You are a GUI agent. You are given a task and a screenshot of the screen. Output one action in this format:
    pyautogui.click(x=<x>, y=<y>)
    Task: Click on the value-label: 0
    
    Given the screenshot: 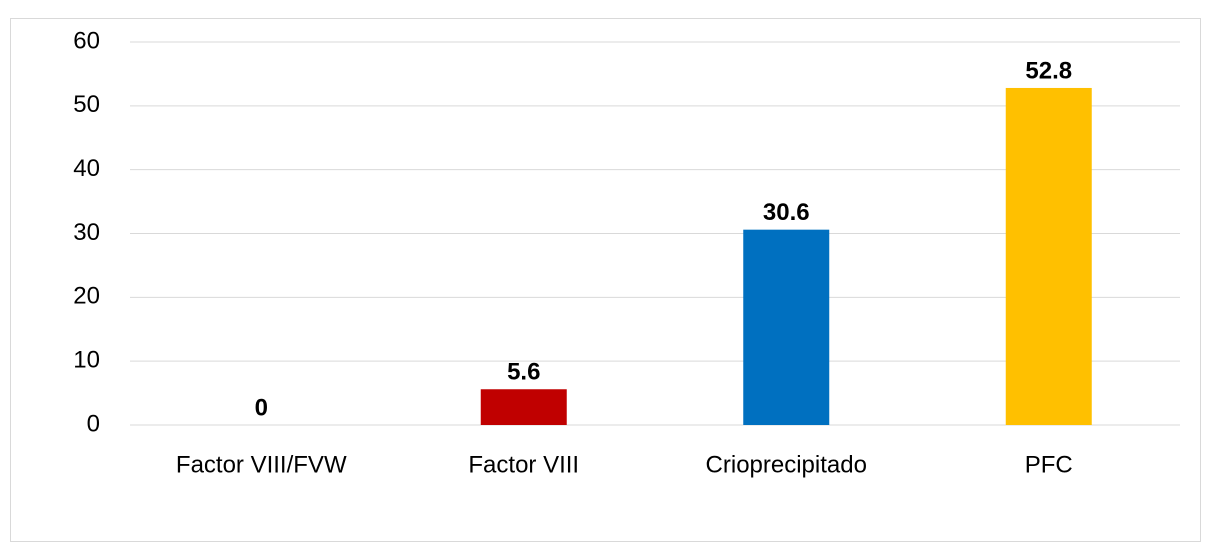 What is the action you would take?
    pyautogui.click(x=261, y=407)
    